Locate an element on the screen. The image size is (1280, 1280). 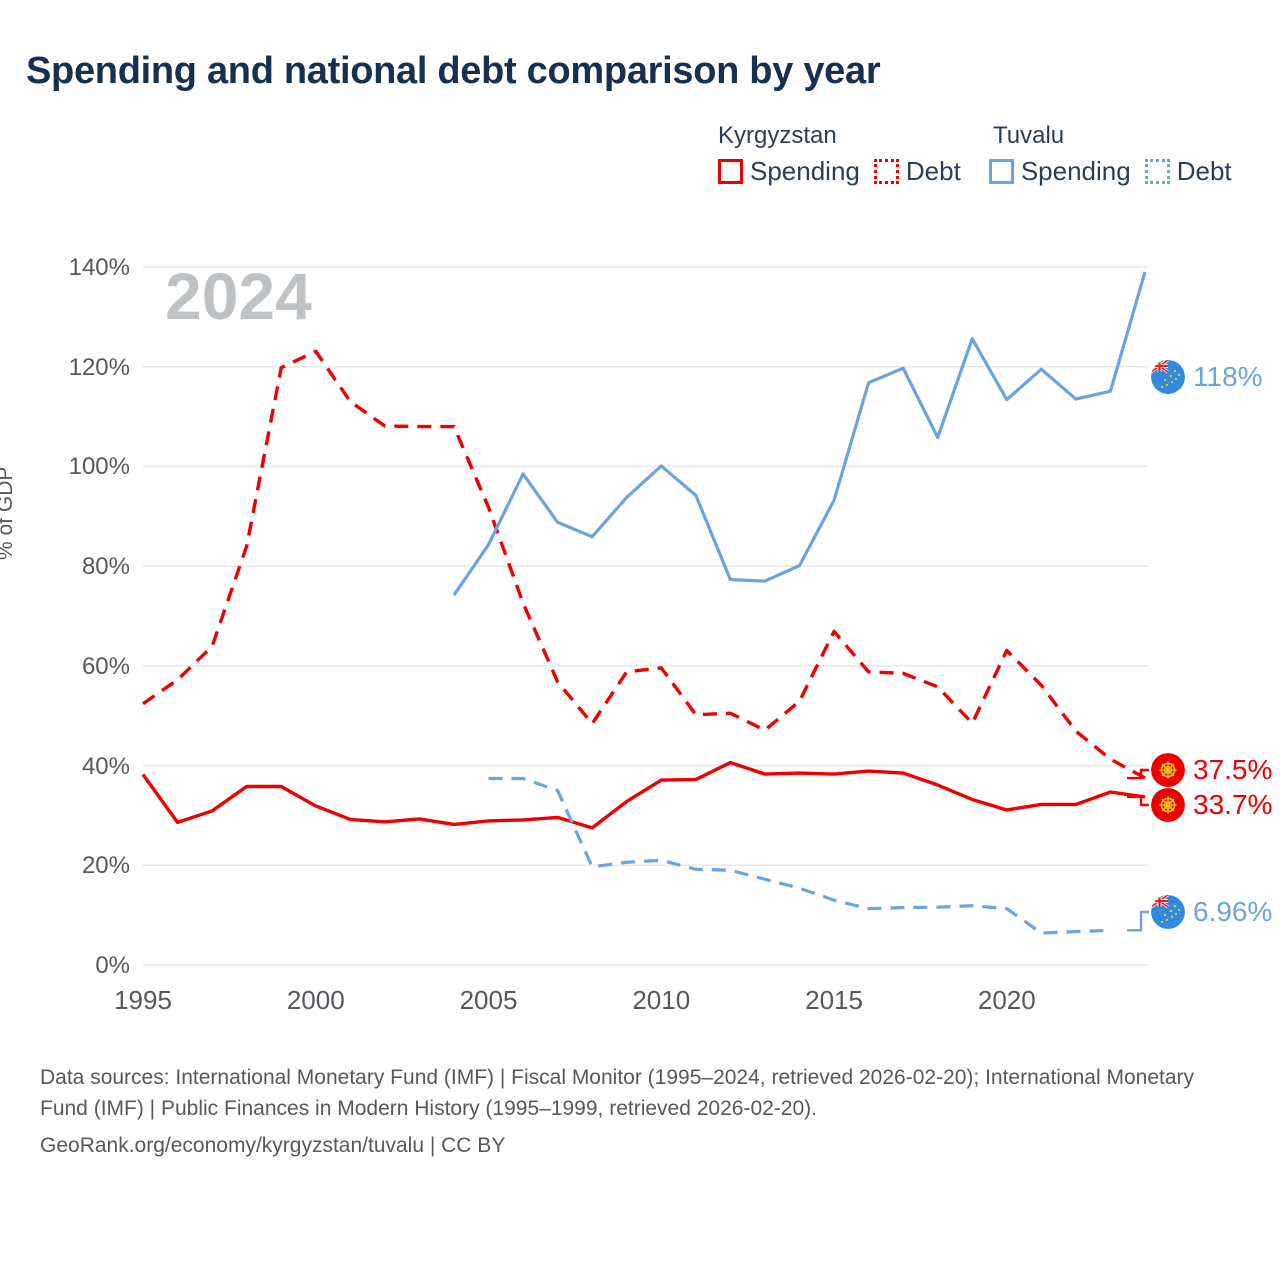
x-tick-label: 2000 is located at coordinates (315, 1000).